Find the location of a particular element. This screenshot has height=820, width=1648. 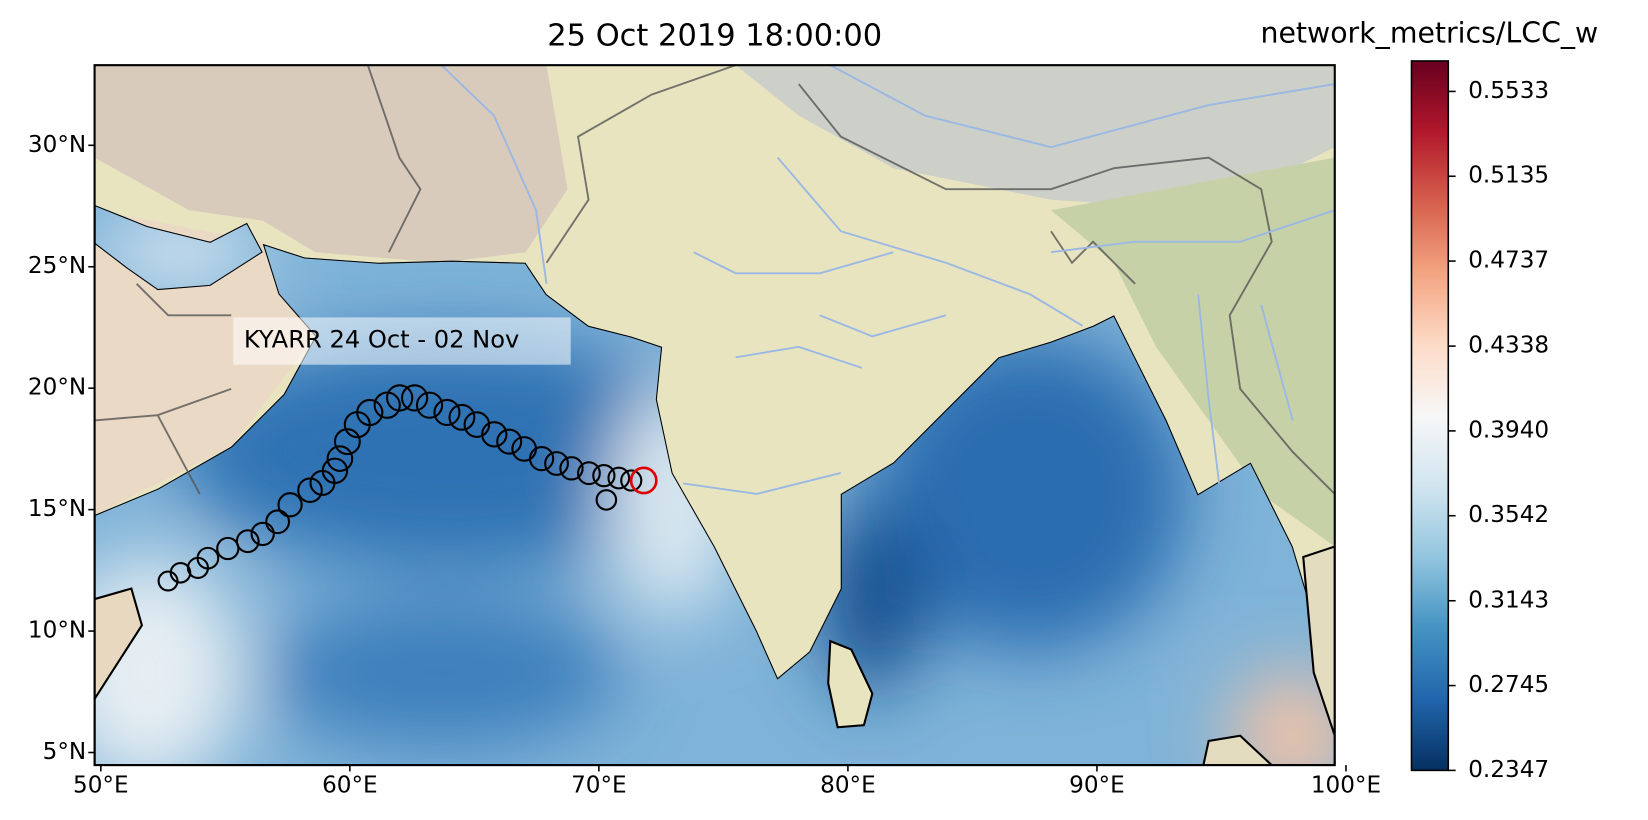

y-tick-label: 5°N is located at coordinates (65, 752).